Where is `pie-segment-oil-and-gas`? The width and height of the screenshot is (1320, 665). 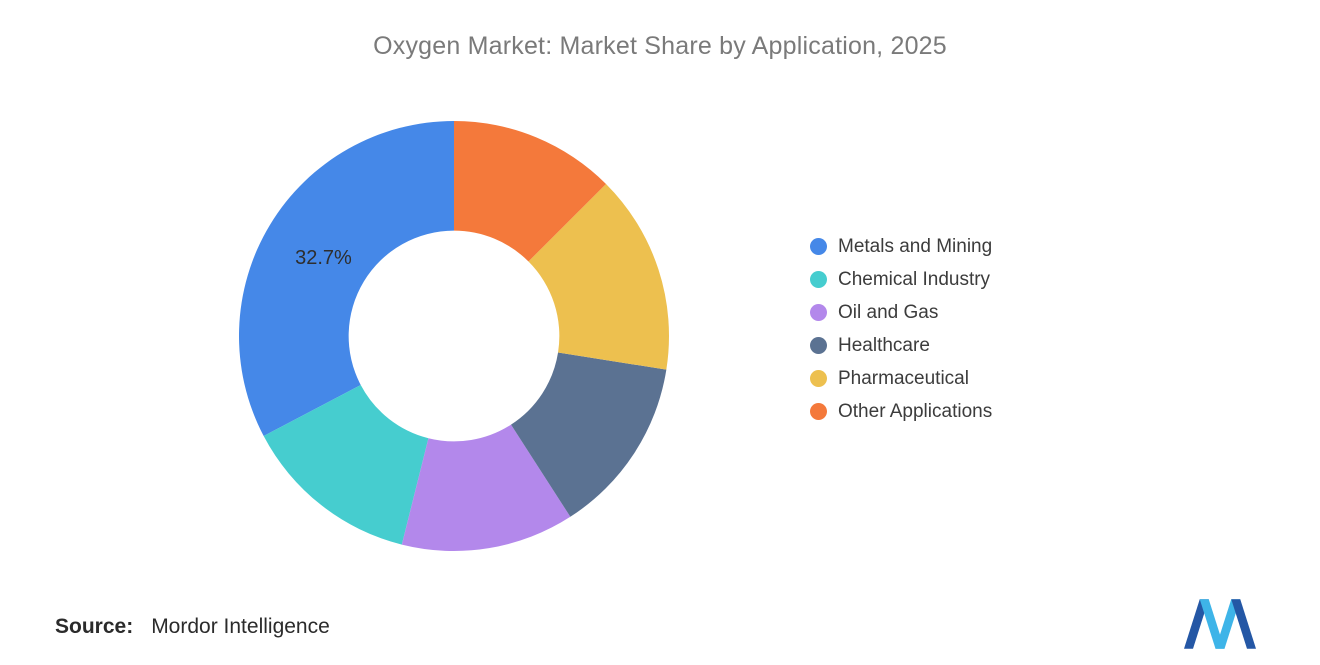 pie-segment-oil-and-gas is located at coordinates (486, 487).